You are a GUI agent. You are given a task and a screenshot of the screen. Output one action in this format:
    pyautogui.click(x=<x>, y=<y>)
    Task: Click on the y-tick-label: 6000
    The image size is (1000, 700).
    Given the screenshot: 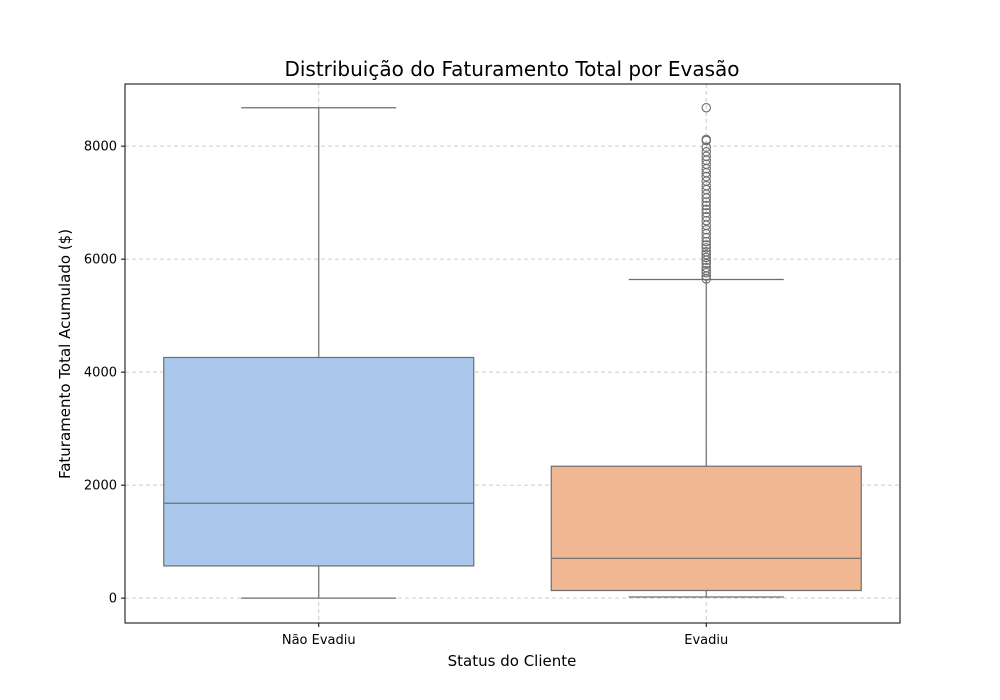 What is the action you would take?
    pyautogui.click(x=100, y=260)
    